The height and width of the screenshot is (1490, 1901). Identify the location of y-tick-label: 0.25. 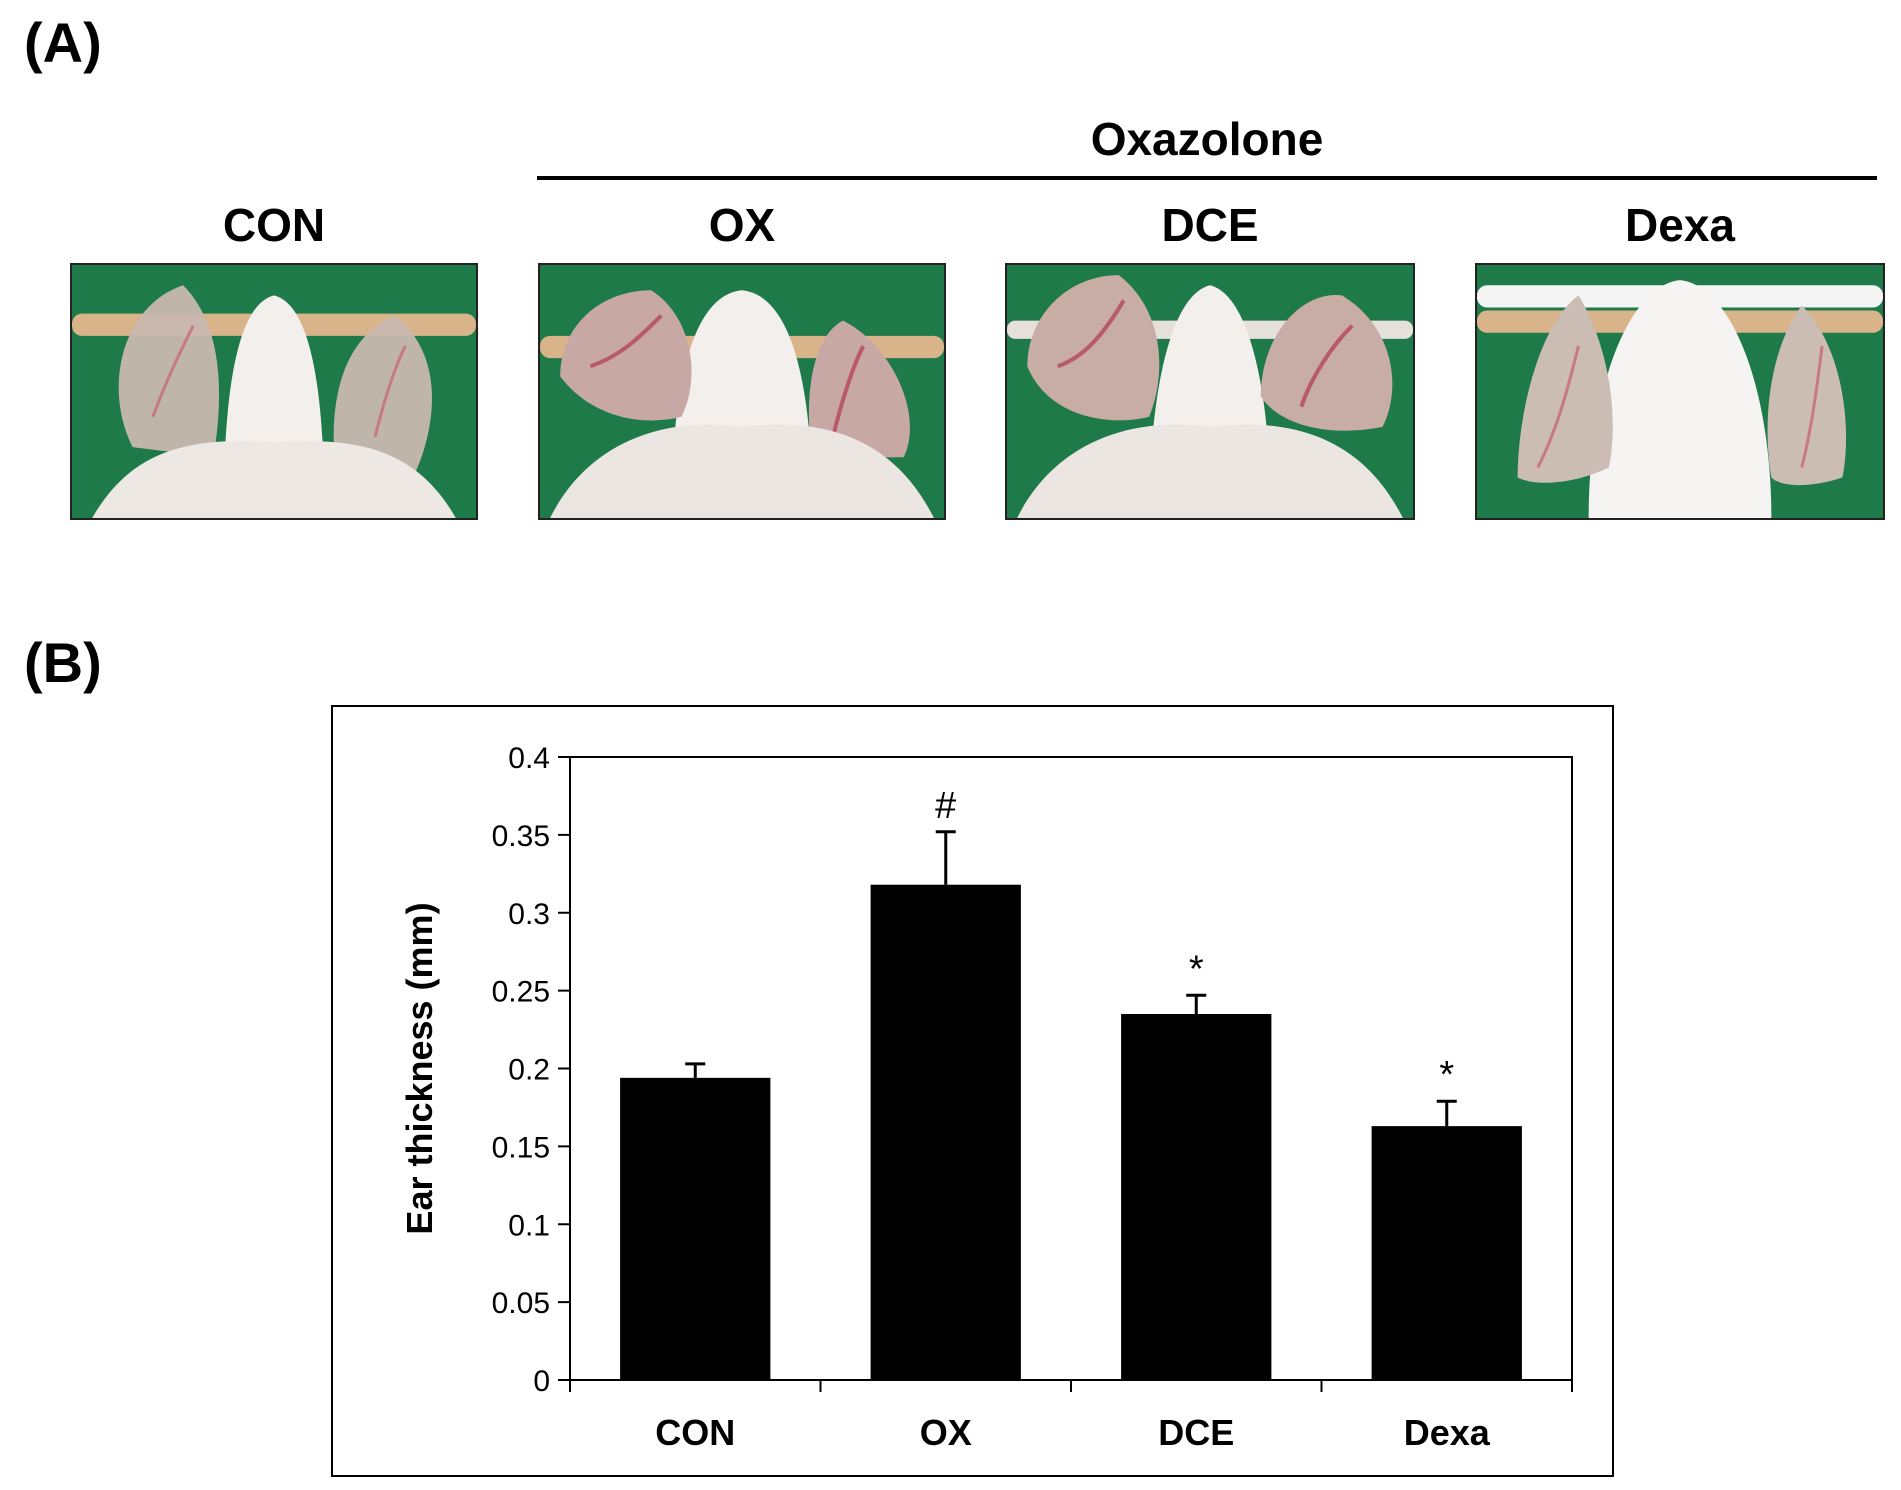
(521, 992).